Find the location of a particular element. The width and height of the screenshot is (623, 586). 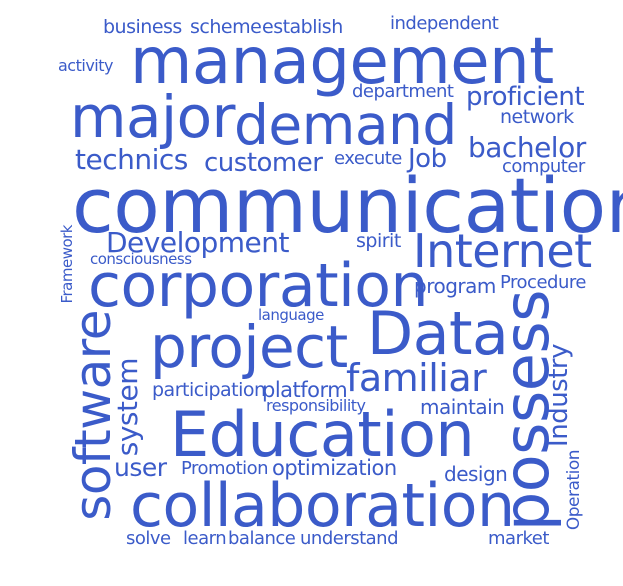

word-job: Job is located at coordinates (427, 159).